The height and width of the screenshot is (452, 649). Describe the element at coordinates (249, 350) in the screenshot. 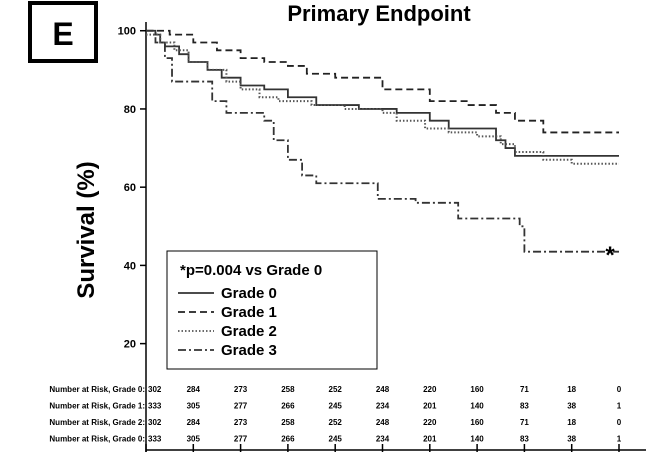

I see `legend-entry: Grade 3` at that location.